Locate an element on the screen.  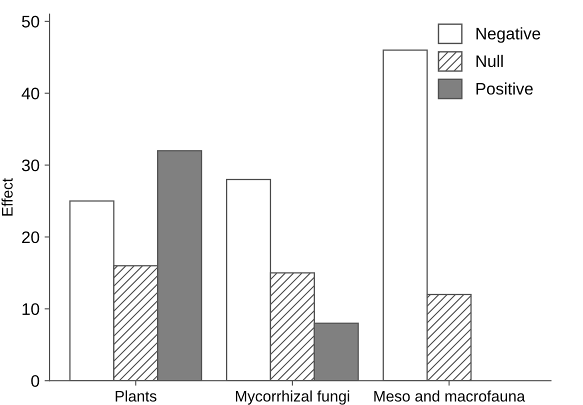
y-tick-label: 20 is located at coordinates (31, 237).